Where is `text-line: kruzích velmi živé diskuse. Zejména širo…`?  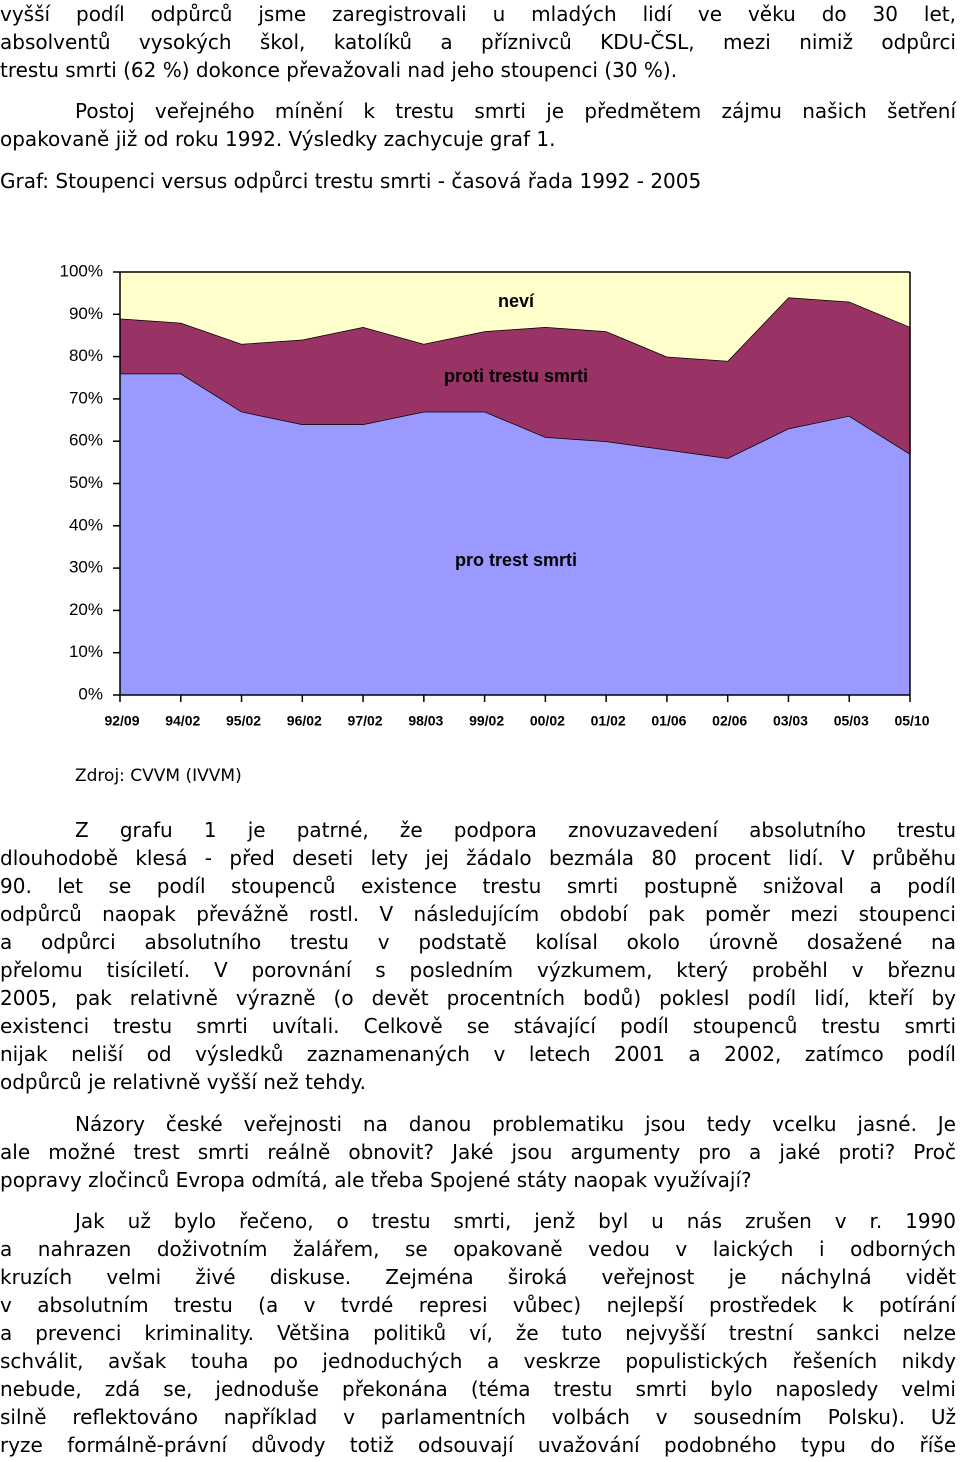 text-line: kruzích velmi živé diskuse. Zejména širo… is located at coordinates (478, 1277).